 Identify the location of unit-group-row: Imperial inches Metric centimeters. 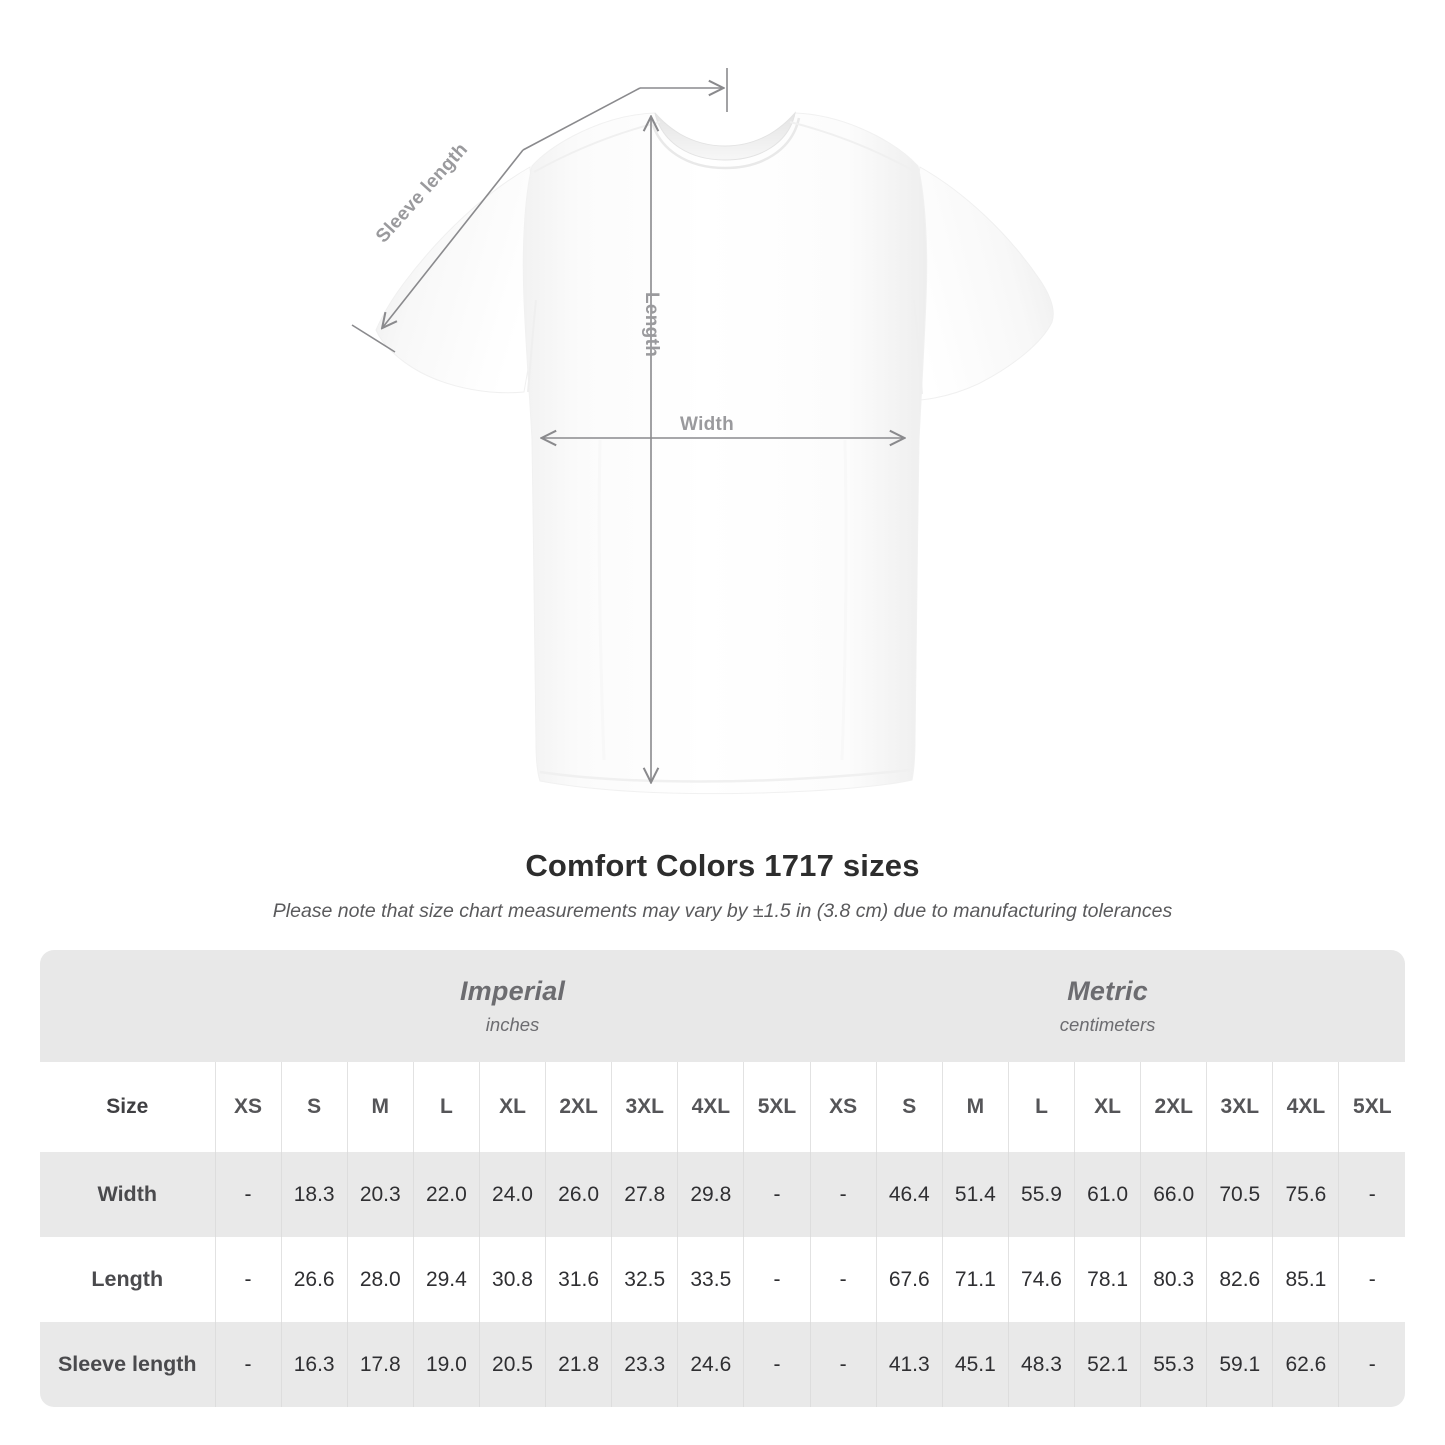
(723, 1006).